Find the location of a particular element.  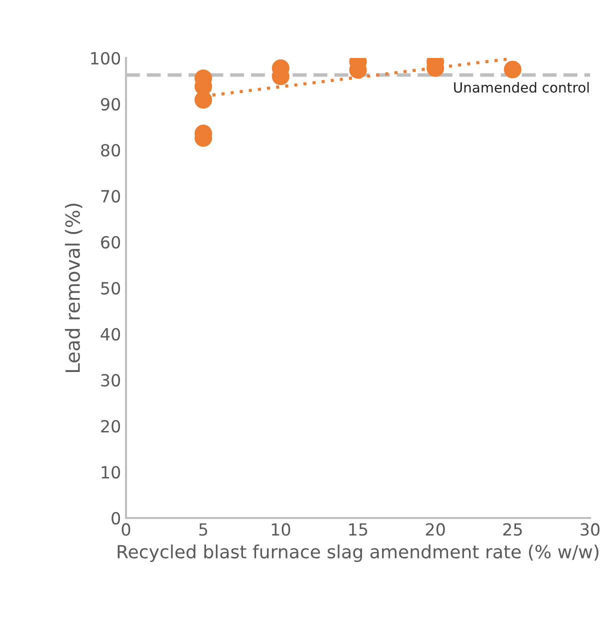

y-tick-label: 20 is located at coordinates (110, 426).